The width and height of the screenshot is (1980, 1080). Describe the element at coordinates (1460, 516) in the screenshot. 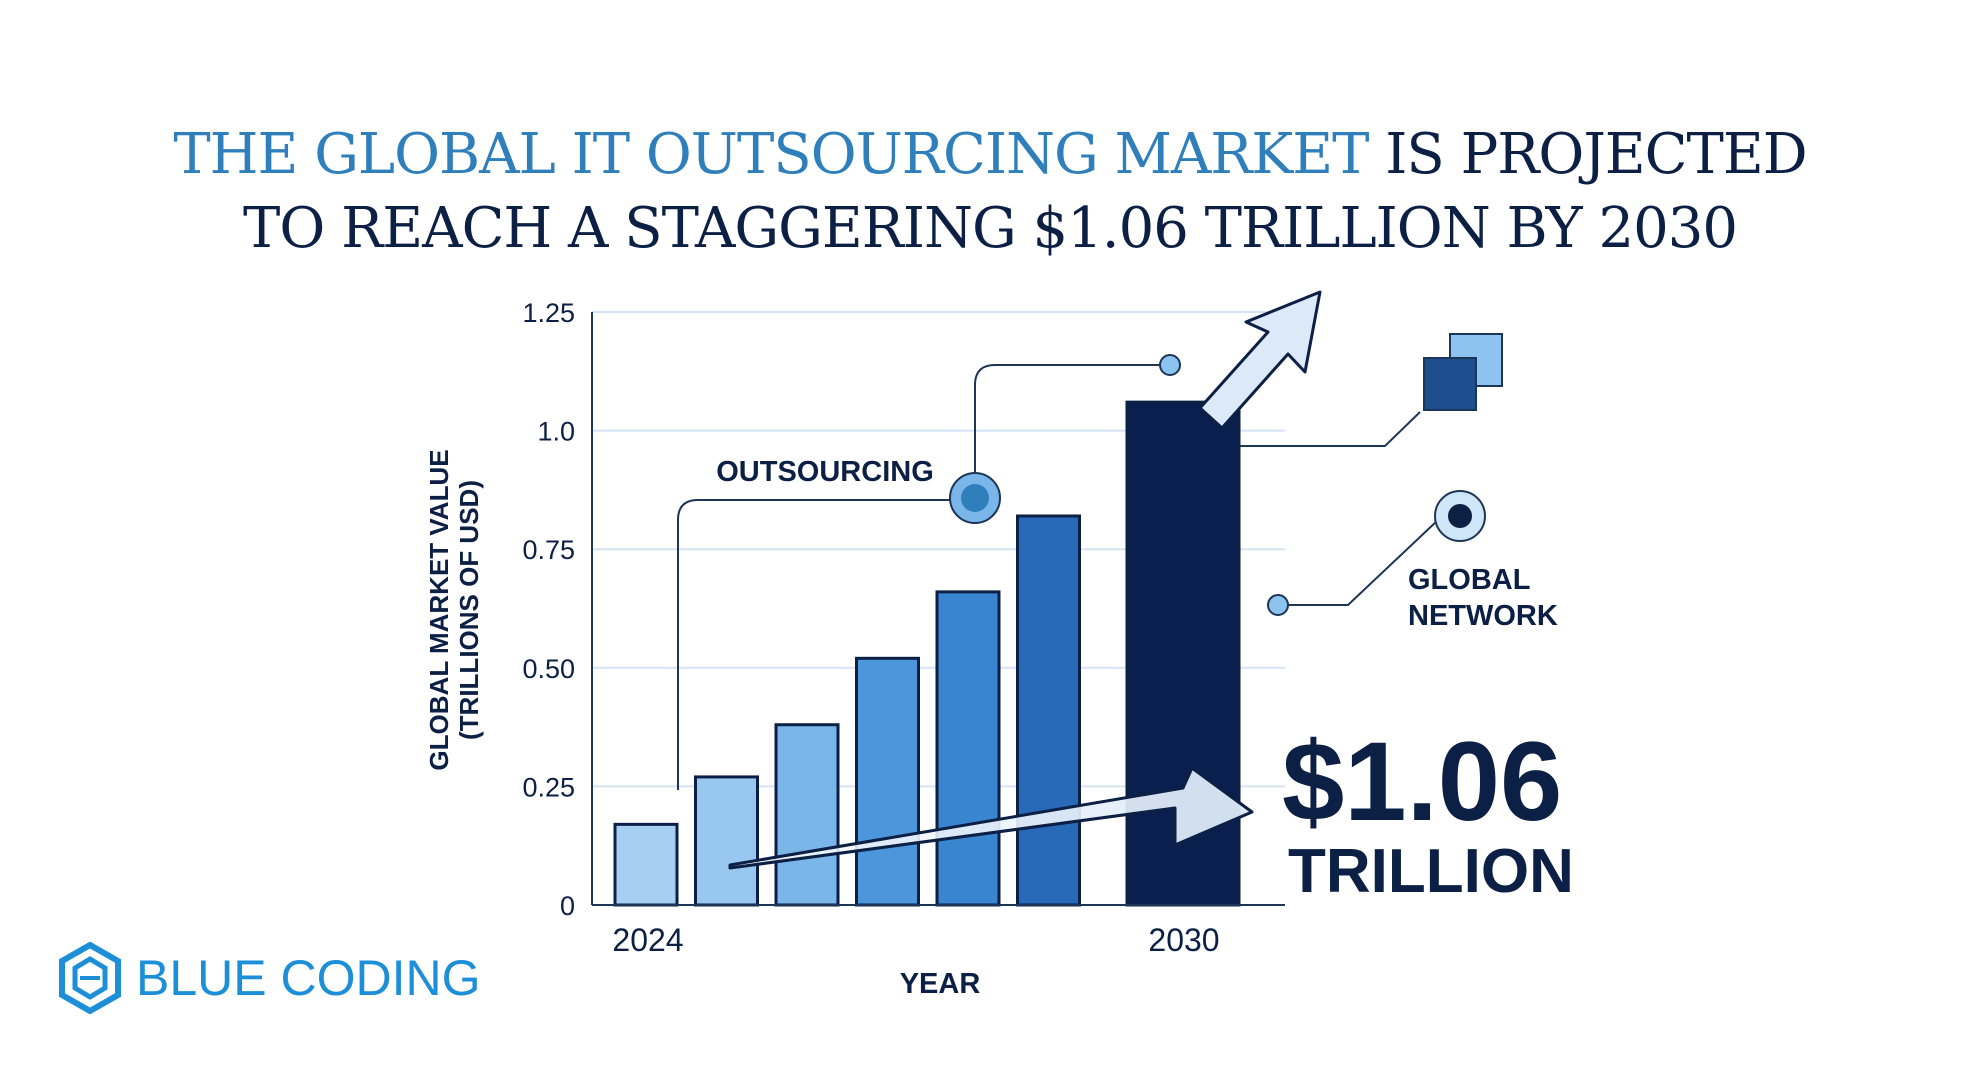

I see `network-node-icon` at that location.